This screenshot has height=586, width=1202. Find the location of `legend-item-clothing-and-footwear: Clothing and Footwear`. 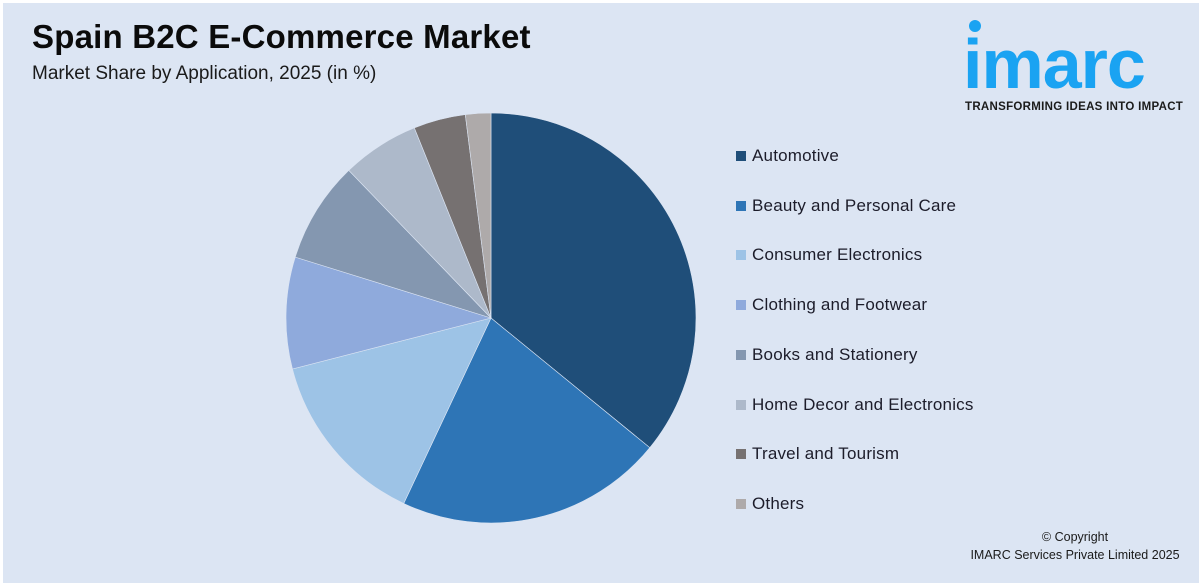

legend-item-clothing-and-footwear: Clothing and Footwear is located at coordinates (831, 305).